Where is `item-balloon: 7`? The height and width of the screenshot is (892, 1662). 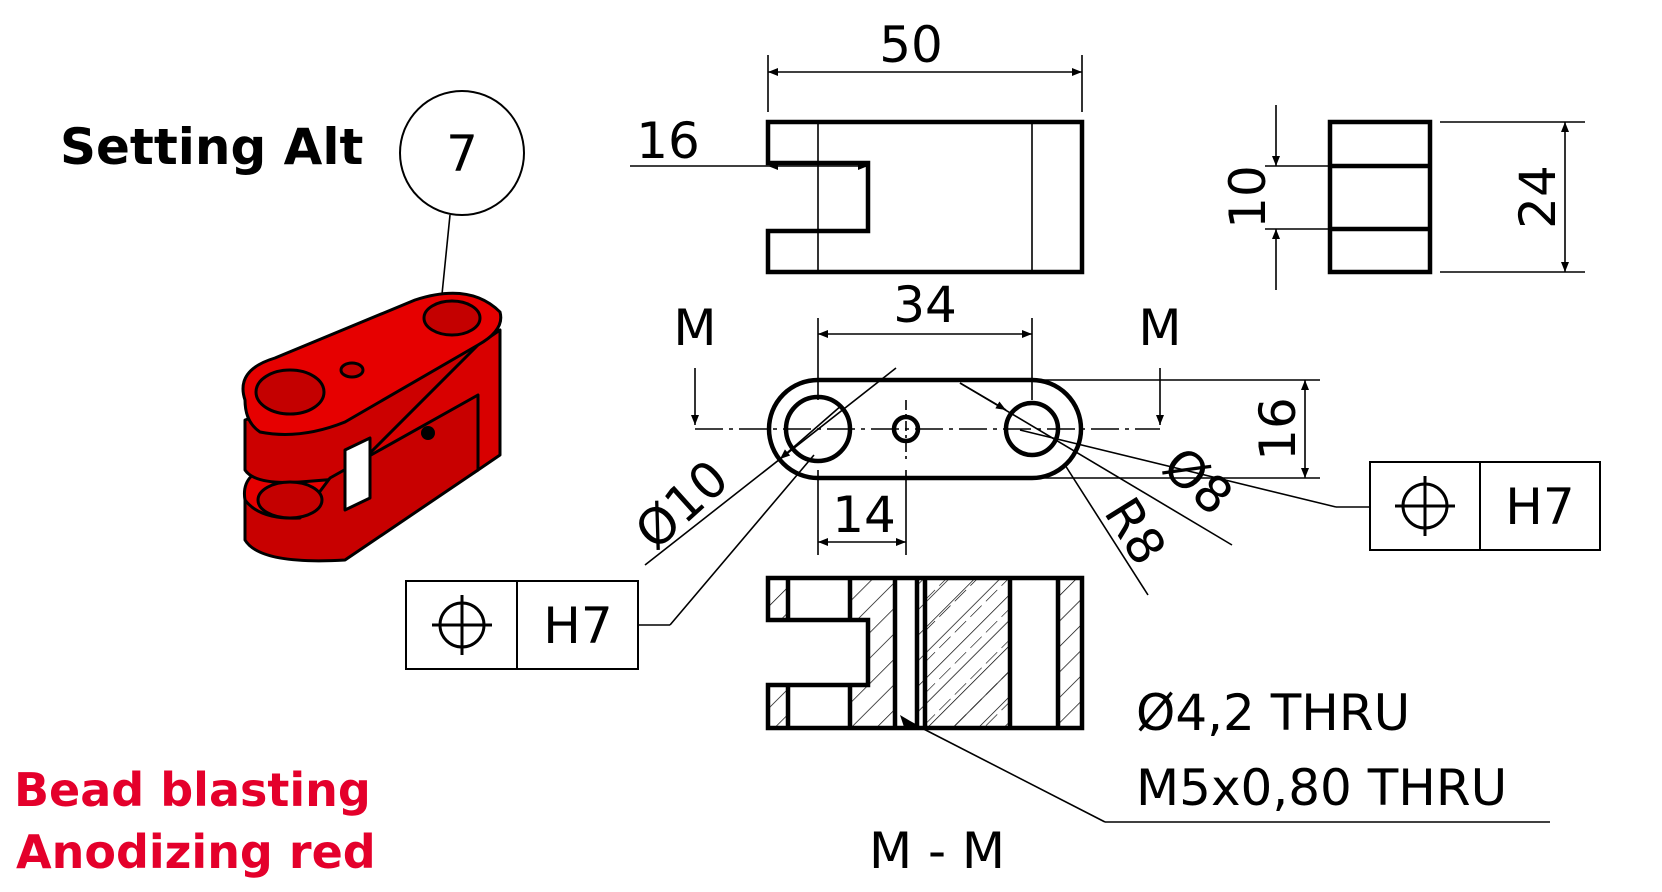
item-balloon: 7 is located at coordinates (462, 262).